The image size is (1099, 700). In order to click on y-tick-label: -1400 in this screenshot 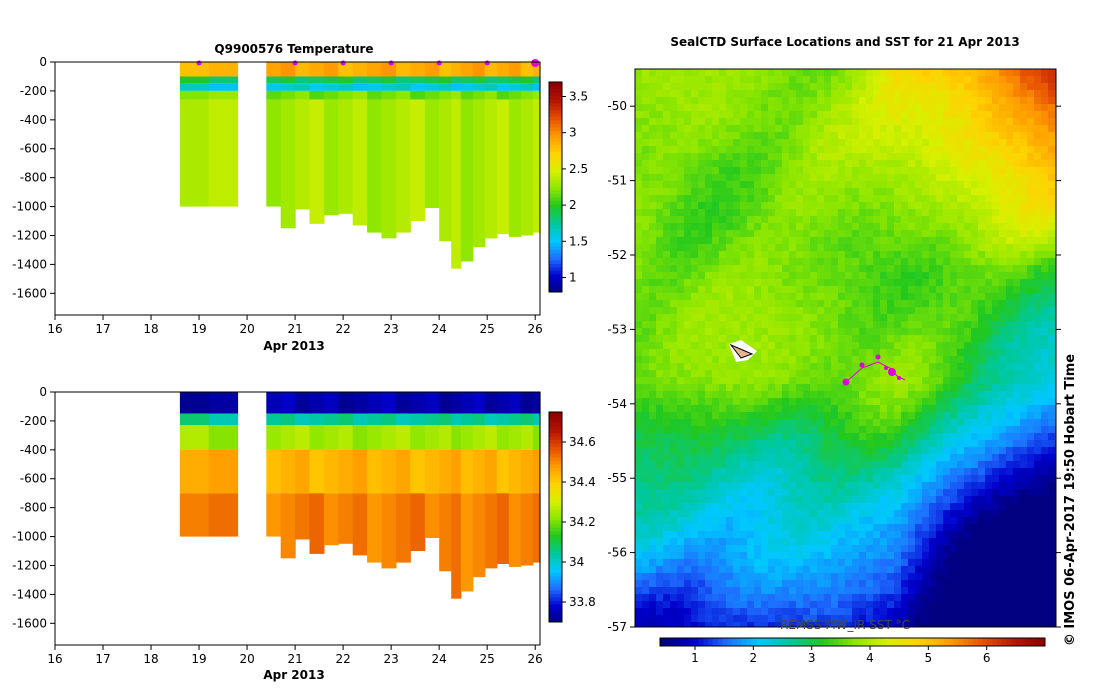, I will do `click(29, 264)`.